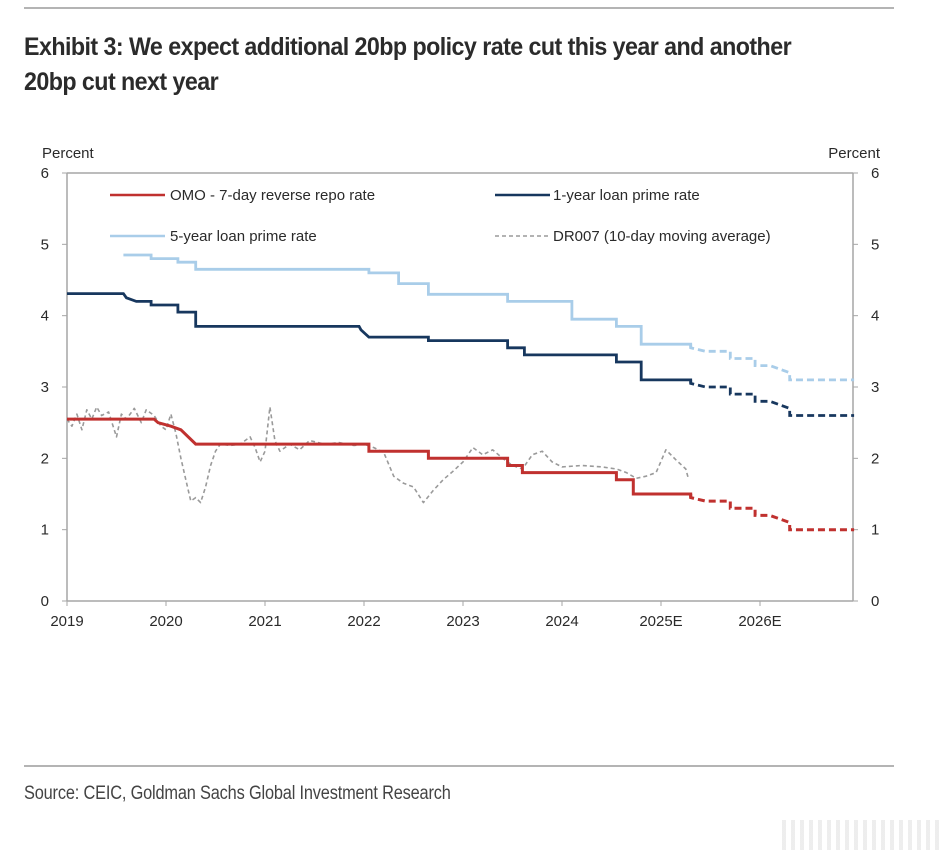  I want to click on series-5-year-loan-prime-rate, so click(489, 317).